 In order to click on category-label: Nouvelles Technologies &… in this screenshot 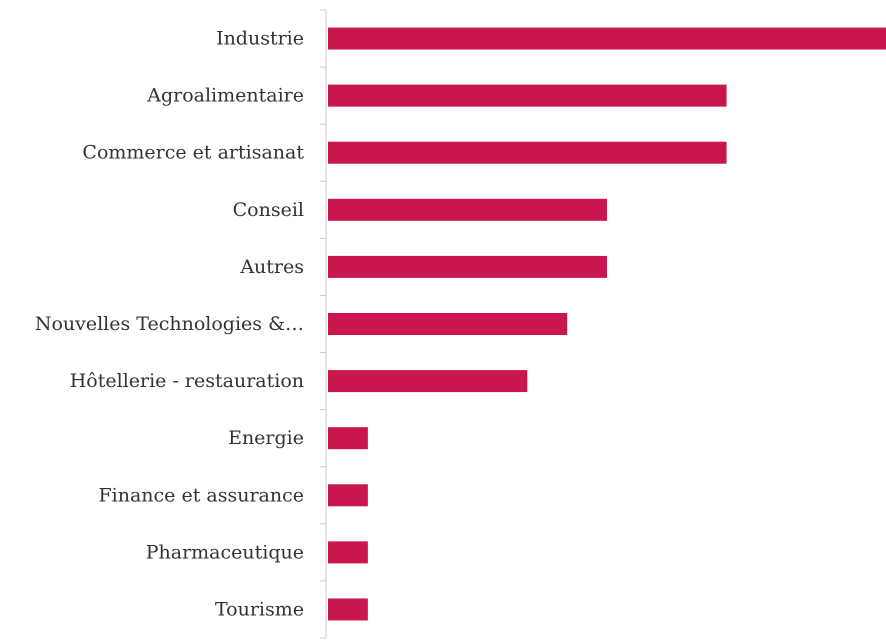, I will do `click(169, 324)`.